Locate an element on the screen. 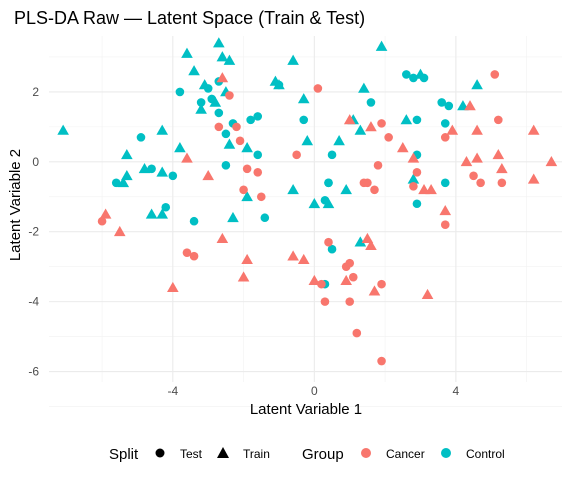 The width and height of the screenshot is (576, 480). legend-cancer-label: Cancer is located at coordinates (405, 454).